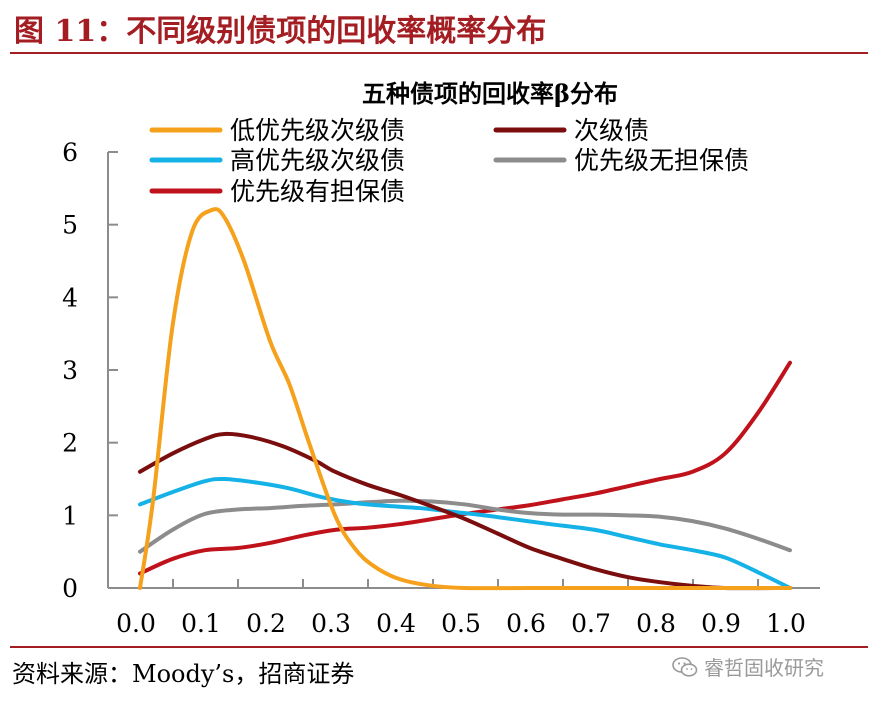 The image size is (881, 701). Describe the element at coordinates (490, 93) in the screenshot. I see `chart-title: 五种债项的回收率β分布` at that location.